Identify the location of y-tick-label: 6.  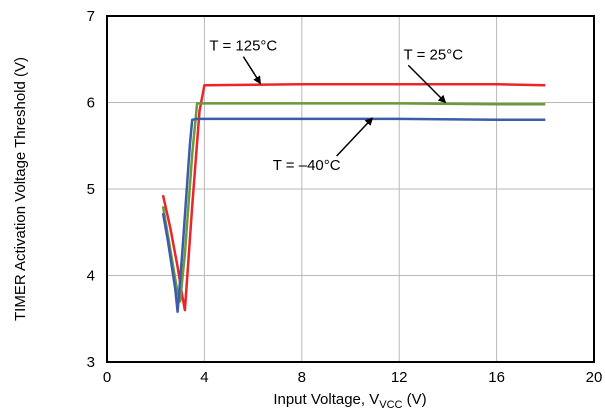
(91, 103).